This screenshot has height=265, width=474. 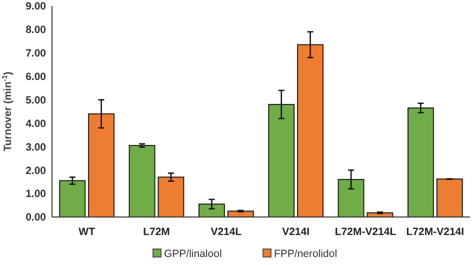 I want to click on y-tick-label: 0.00, so click(x=36, y=218).